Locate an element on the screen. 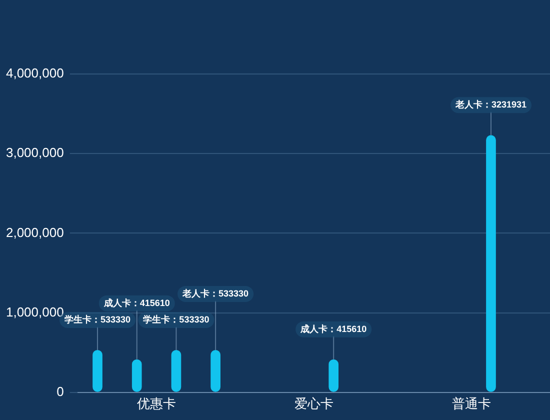 Image resolution: width=550 pixels, height=420 pixels. y-tick-label: 3,000,000 is located at coordinates (35, 152).